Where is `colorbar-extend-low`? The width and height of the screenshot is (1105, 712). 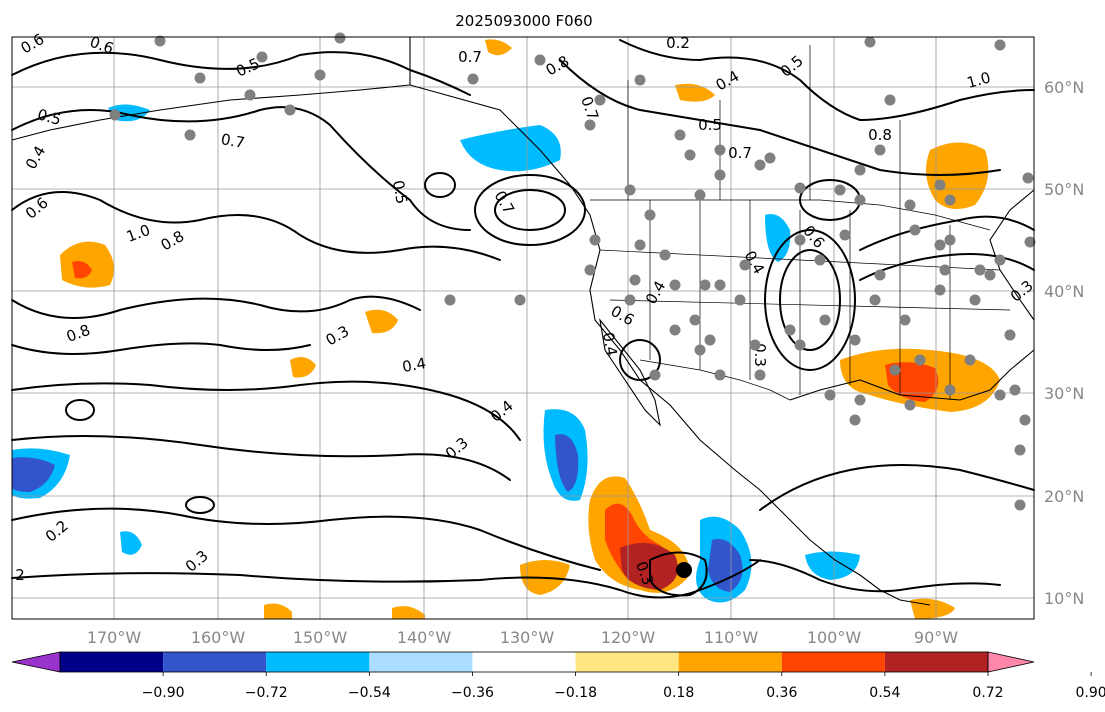 colorbar-extend-low is located at coordinates (36, 662).